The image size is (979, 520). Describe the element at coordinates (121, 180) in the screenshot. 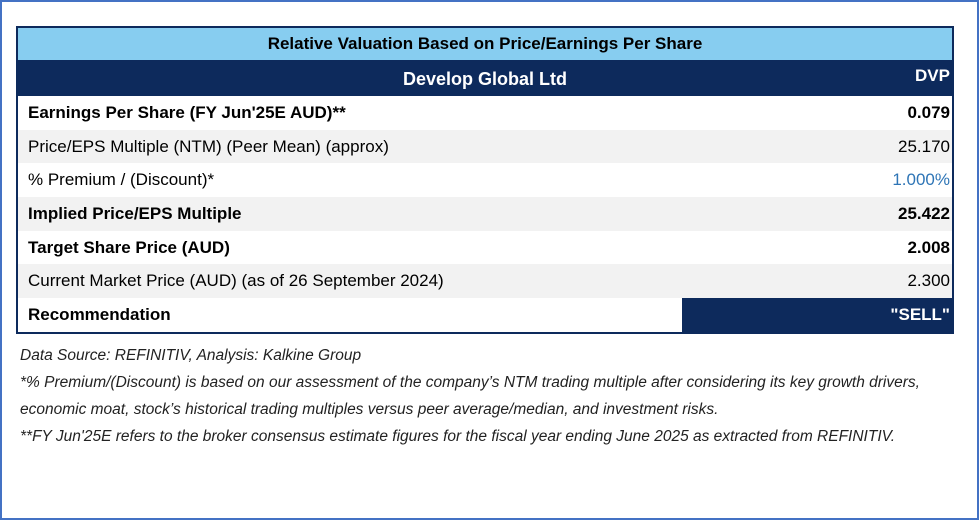

I see `row-label: % Premium / (Discount)*` at that location.